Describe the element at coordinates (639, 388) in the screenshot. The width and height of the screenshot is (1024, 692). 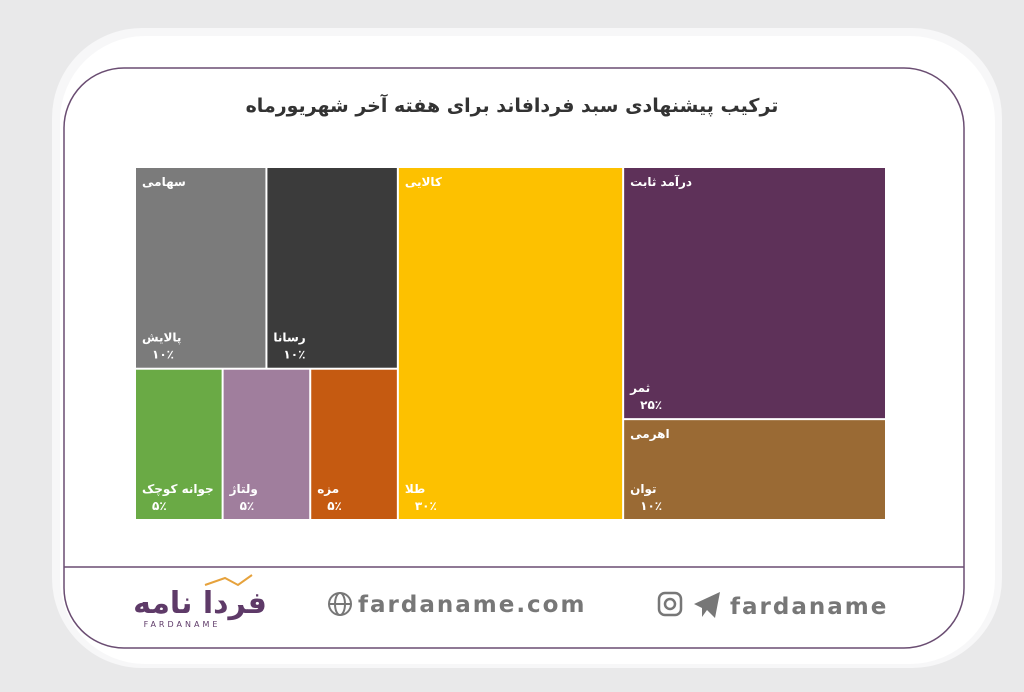
I see `tile-label: ثمر` at that location.